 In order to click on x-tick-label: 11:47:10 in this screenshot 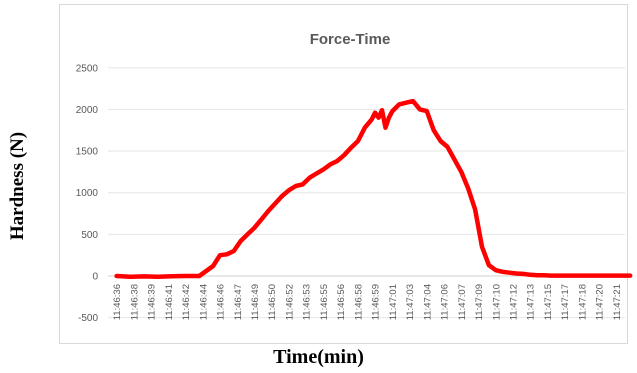, I will do `click(496, 302)`.